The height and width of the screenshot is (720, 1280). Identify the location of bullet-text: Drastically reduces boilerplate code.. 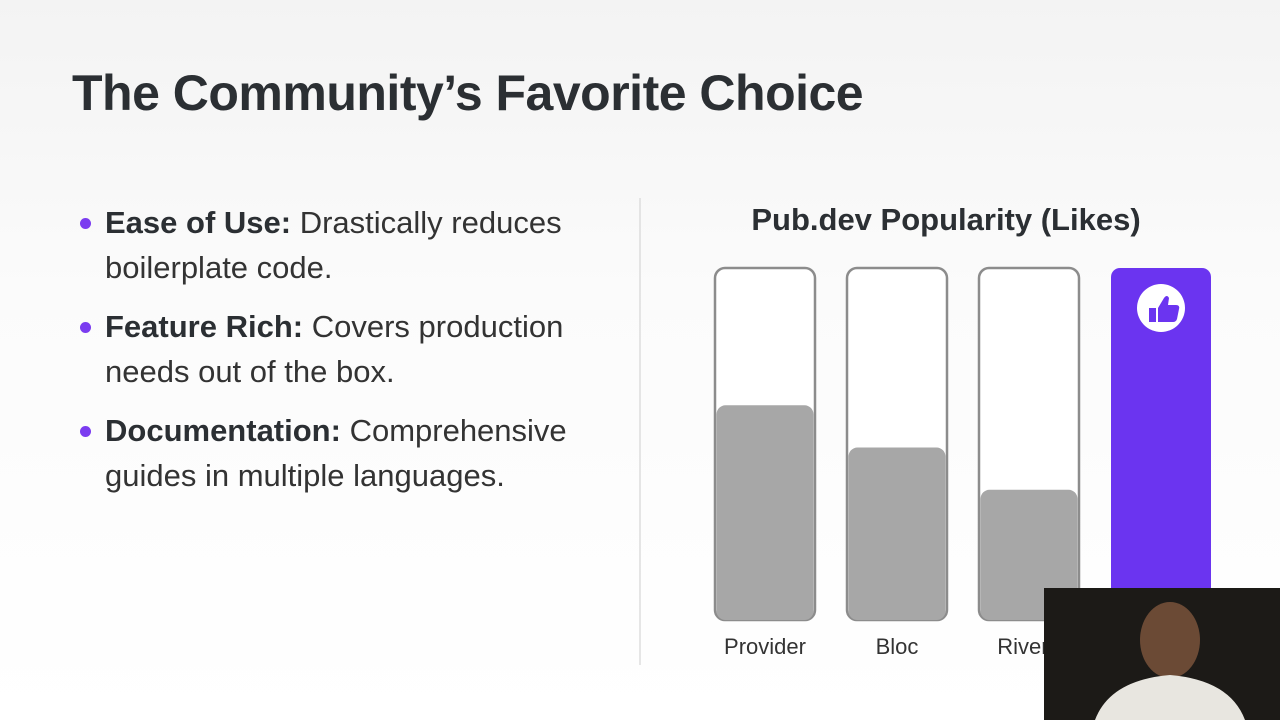
(333, 245).